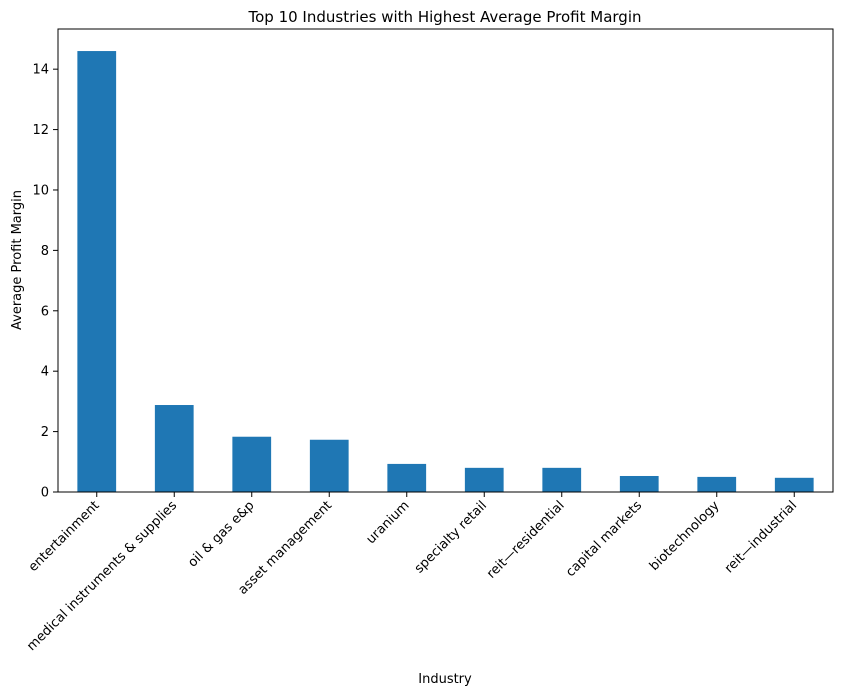 This screenshot has width=843, height=696. What do you see at coordinates (45, 372) in the screenshot?
I see `y-tick-label-2: 4` at bounding box center [45, 372].